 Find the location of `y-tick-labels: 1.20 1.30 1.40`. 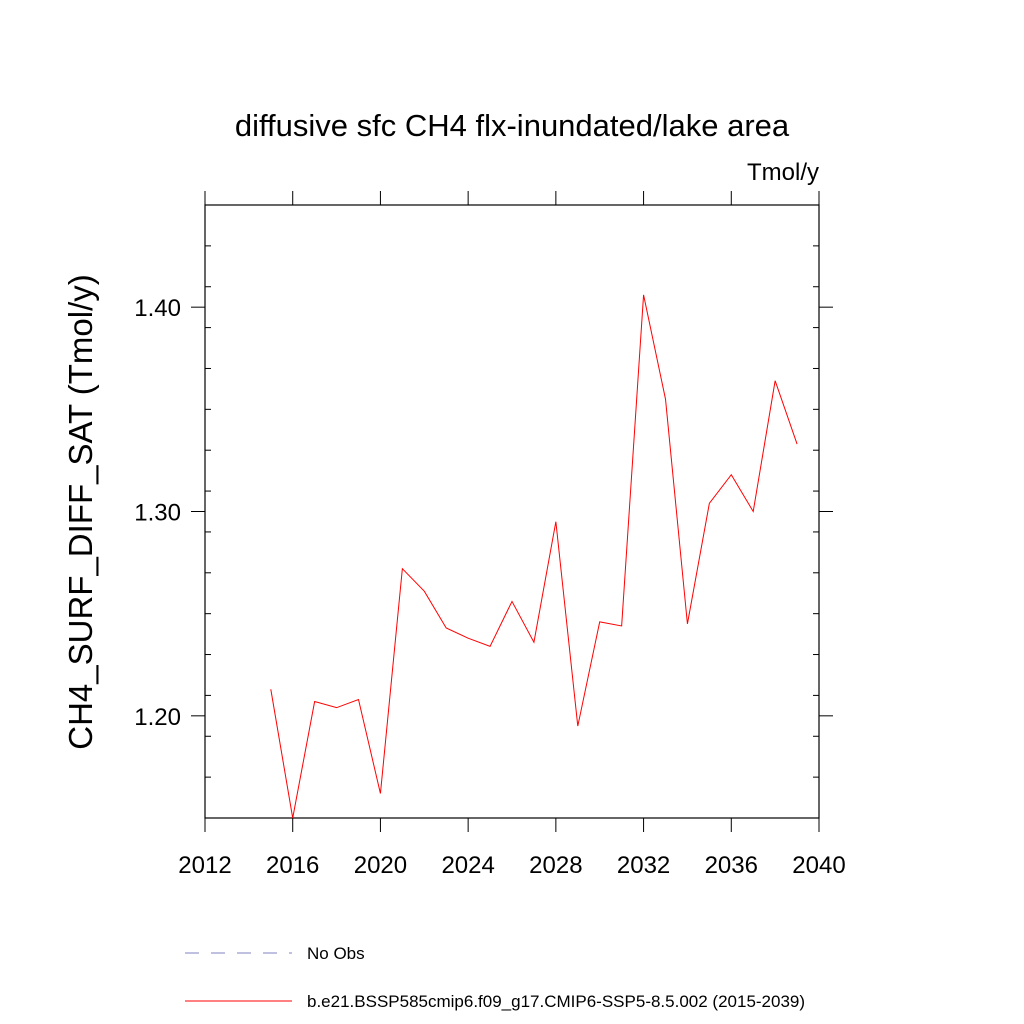

y-tick-labels: 1.20 1.30 1.40 is located at coordinates (157, 513).